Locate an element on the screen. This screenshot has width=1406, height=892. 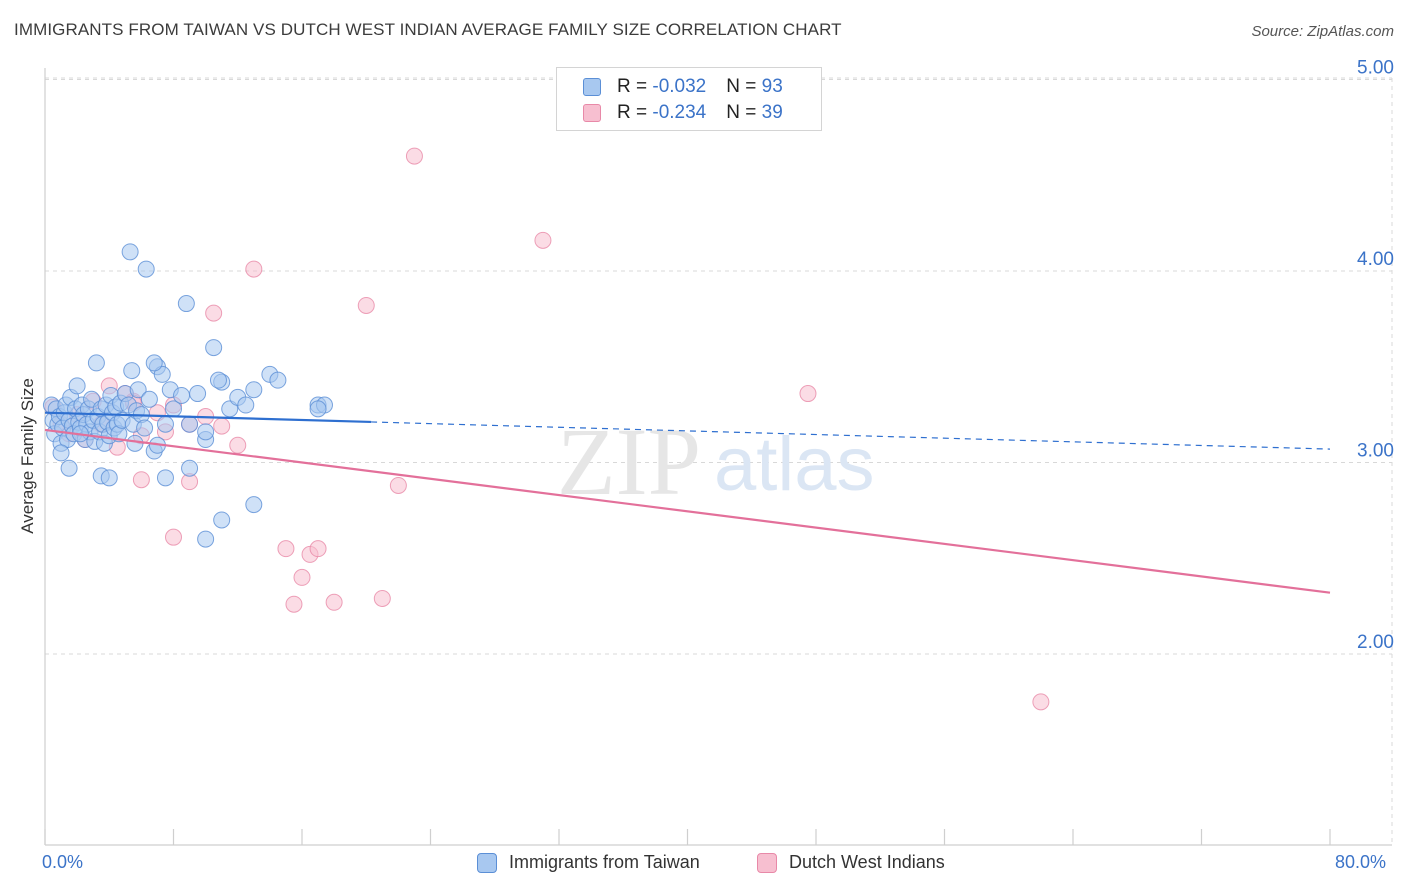
watermark-atlas: atlas is located at coordinates (794, 464).